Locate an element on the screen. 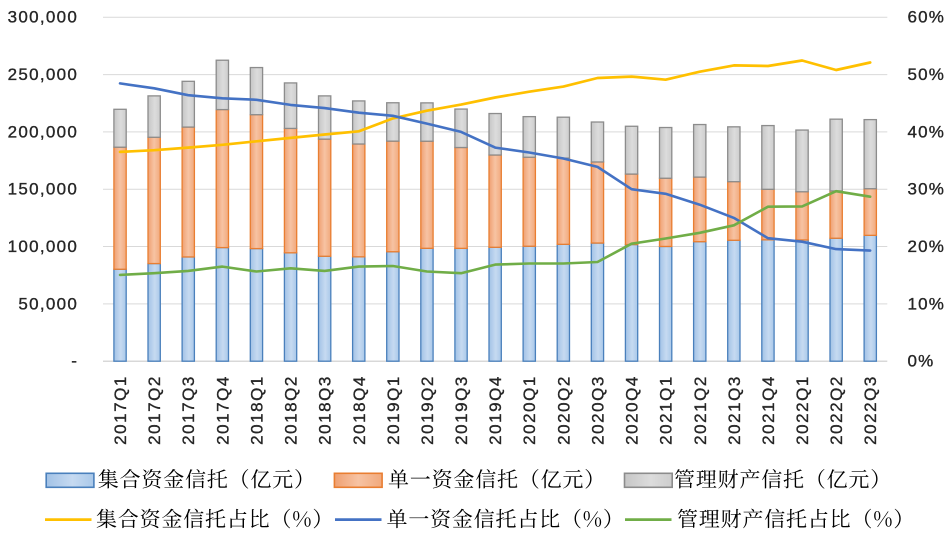 The image size is (950, 536). svg-text: 300,000 is located at coordinates (43, 17).